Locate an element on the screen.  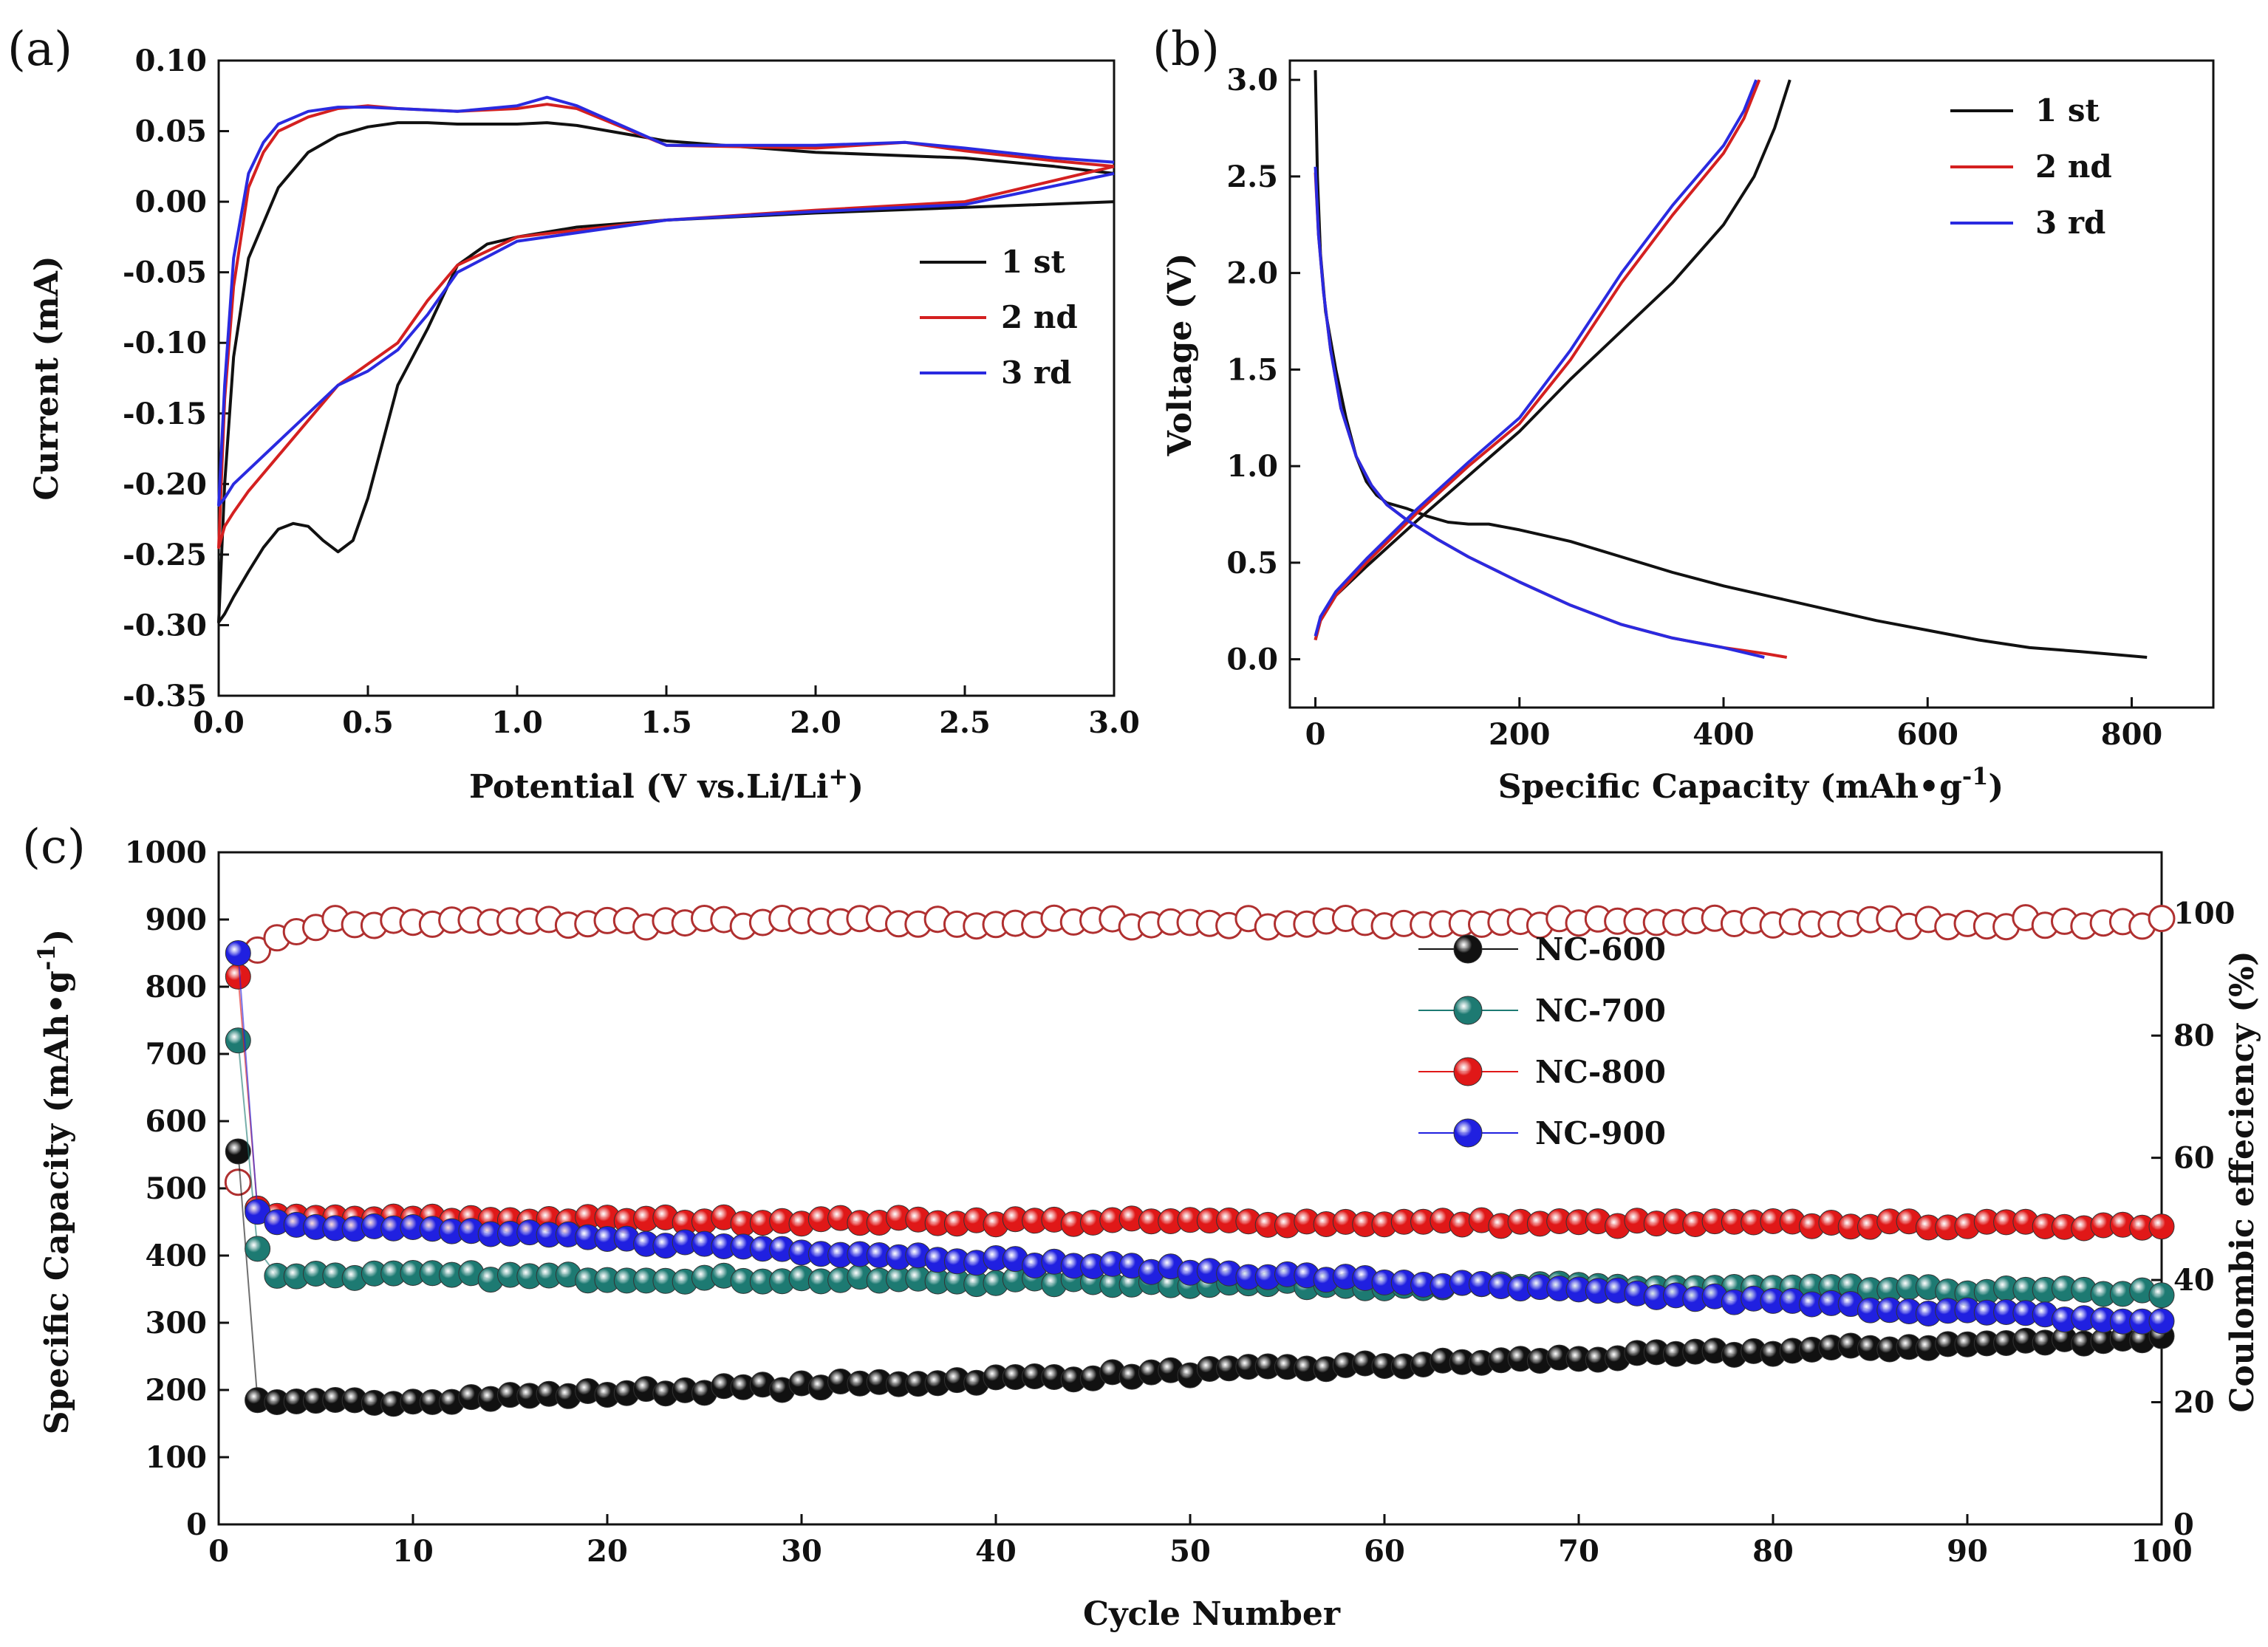
y-tick-label: -0.25 is located at coordinates (165, 555).